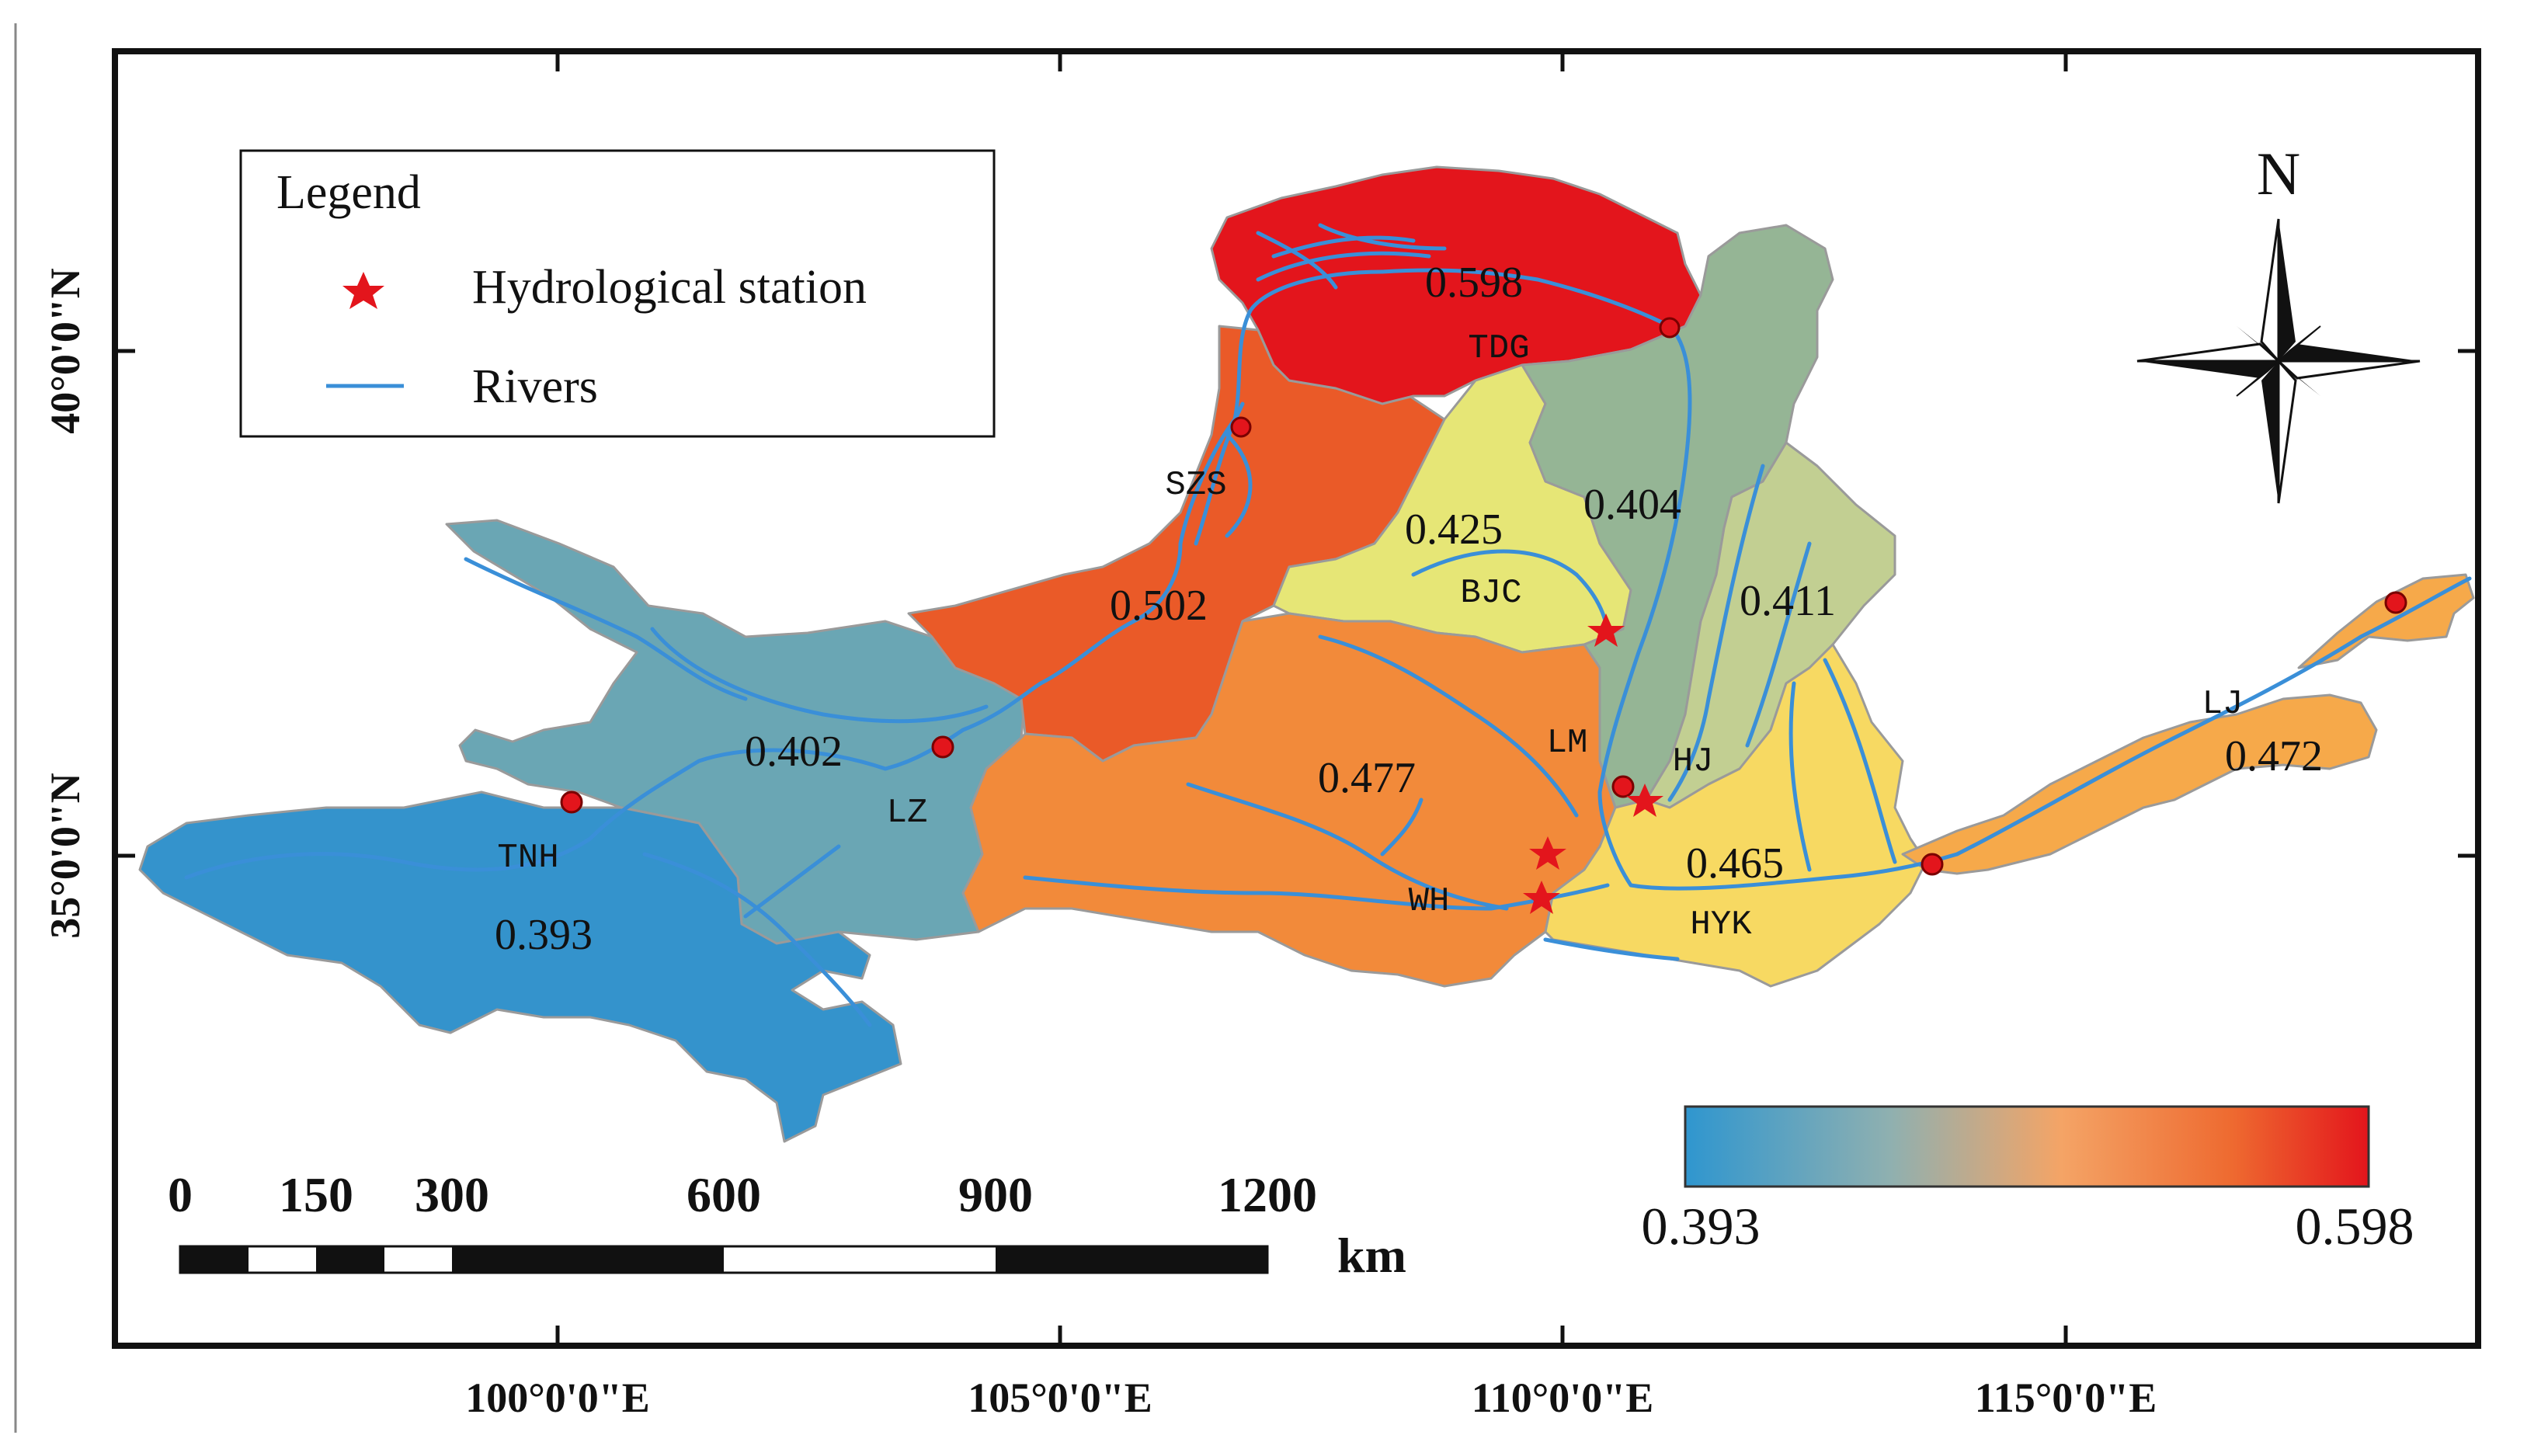 The image size is (2548, 1456). Describe the element at coordinates (1454, 530) in the screenshot. I see `value-label-BJC: 0.425` at that location.